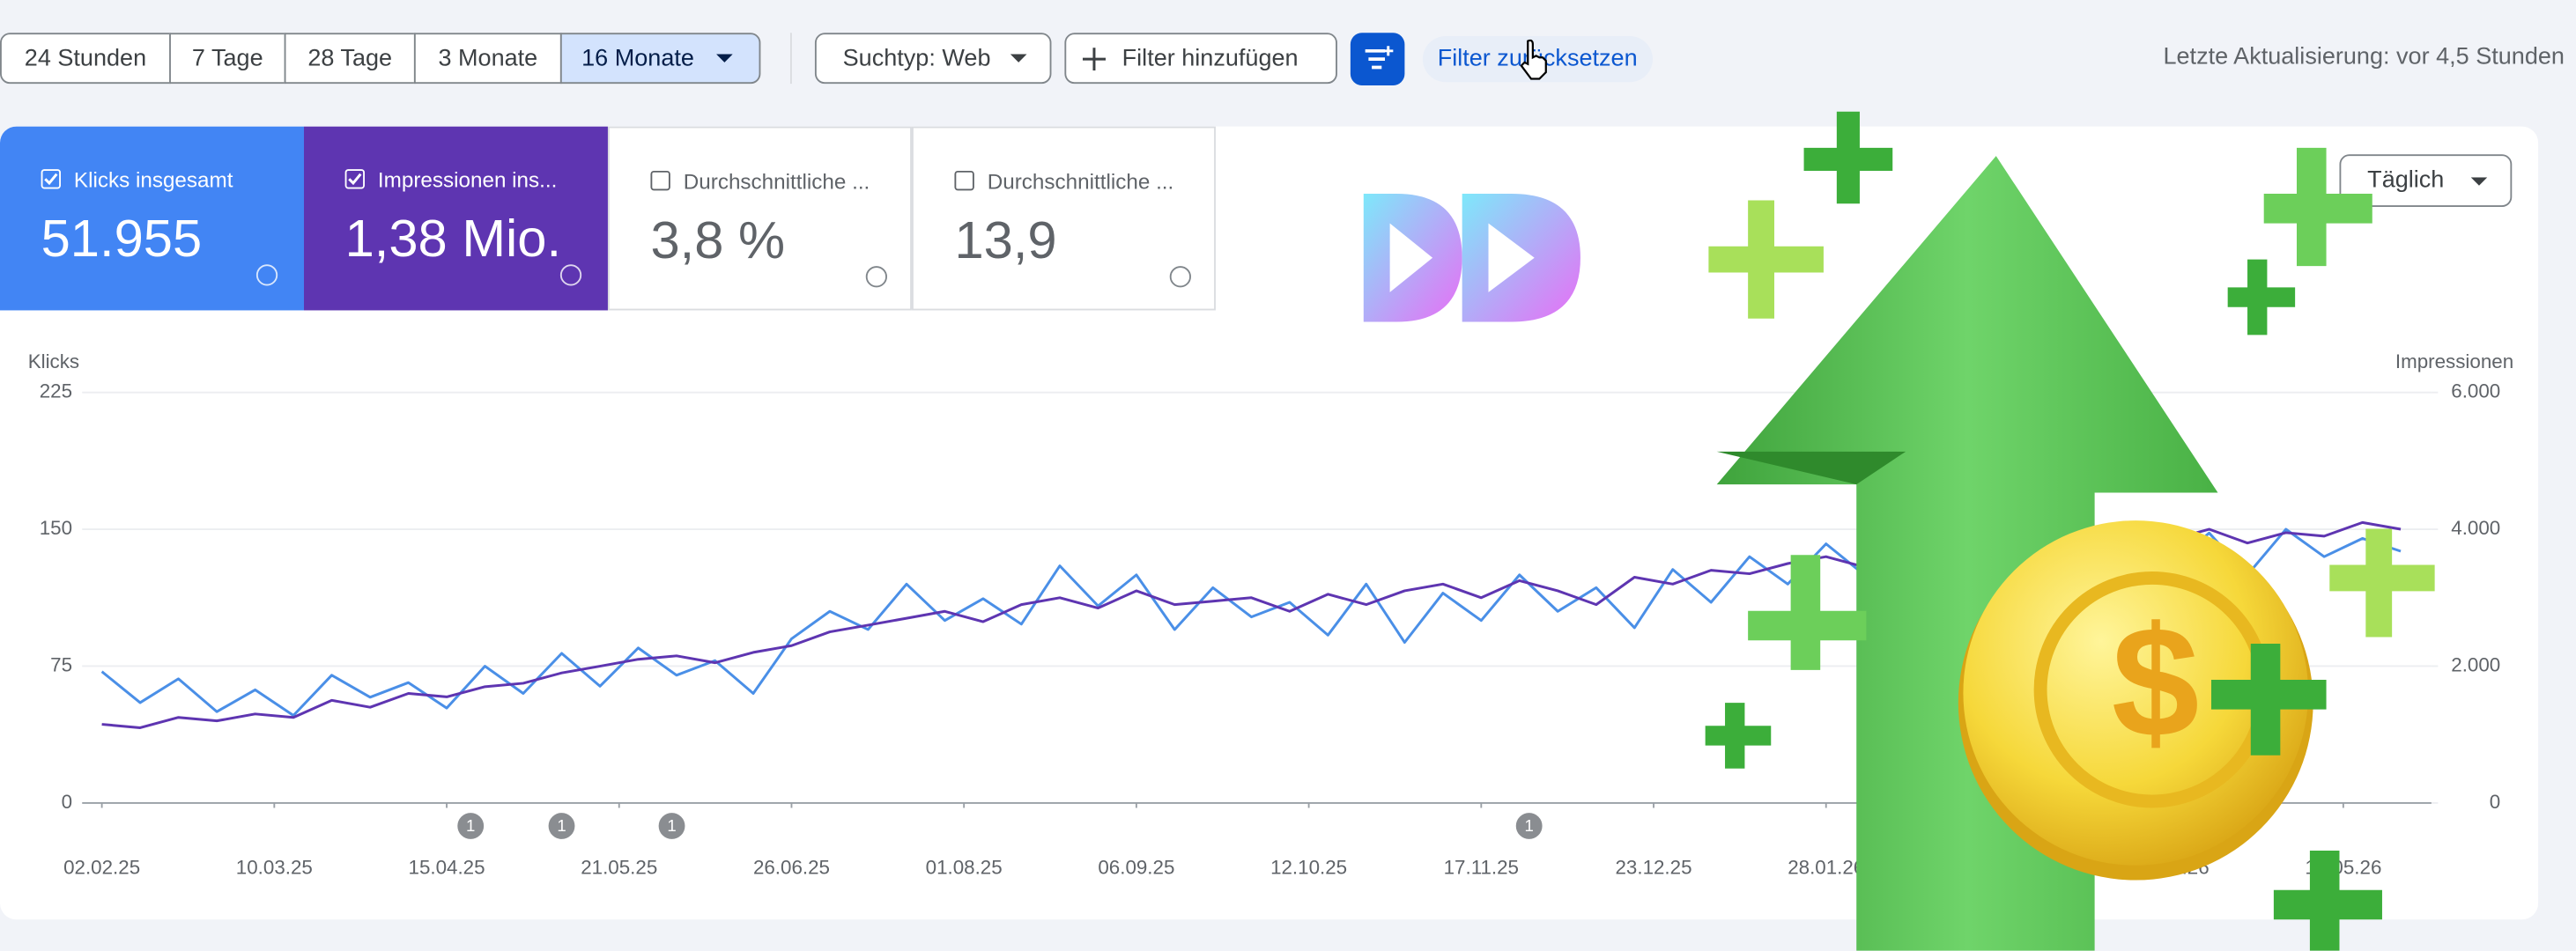  I want to click on range-label: 7 Tage, so click(227, 58).